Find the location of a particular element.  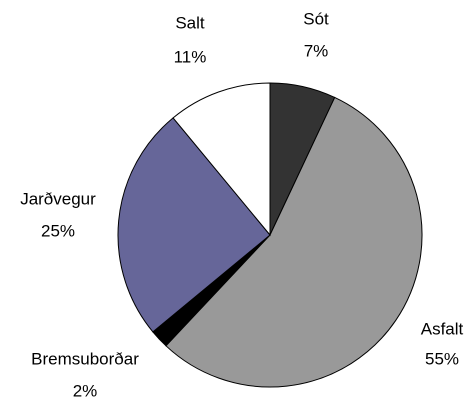

slice-label: Jarðvegur is located at coordinates (58, 198).